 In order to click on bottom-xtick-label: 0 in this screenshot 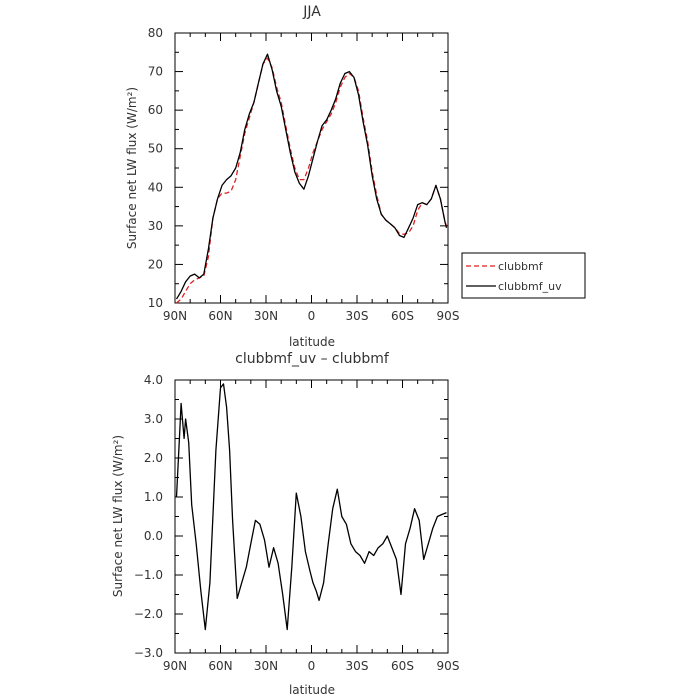, I will do `click(312, 666)`.